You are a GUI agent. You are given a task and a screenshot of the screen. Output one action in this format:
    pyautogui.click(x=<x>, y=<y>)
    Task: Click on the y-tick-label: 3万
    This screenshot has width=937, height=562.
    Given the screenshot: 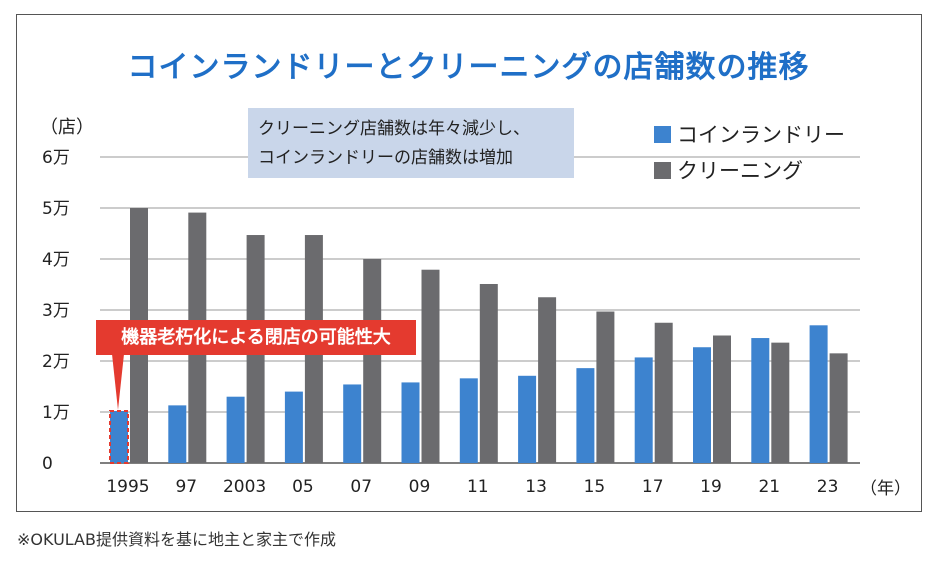 What is the action you would take?
    pyautogui.click(x=56, y=311)
    